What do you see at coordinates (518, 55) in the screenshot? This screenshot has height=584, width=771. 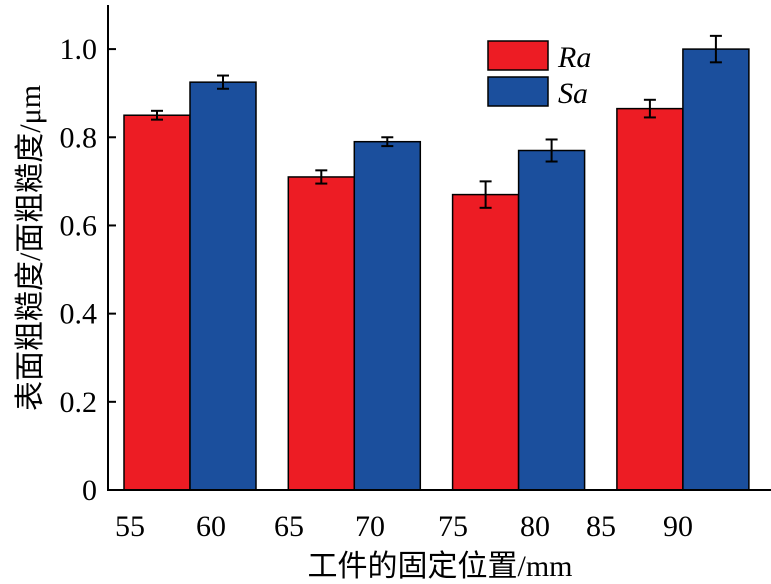 I see `legend-swatch-ra` at bounding box center [518, 55].